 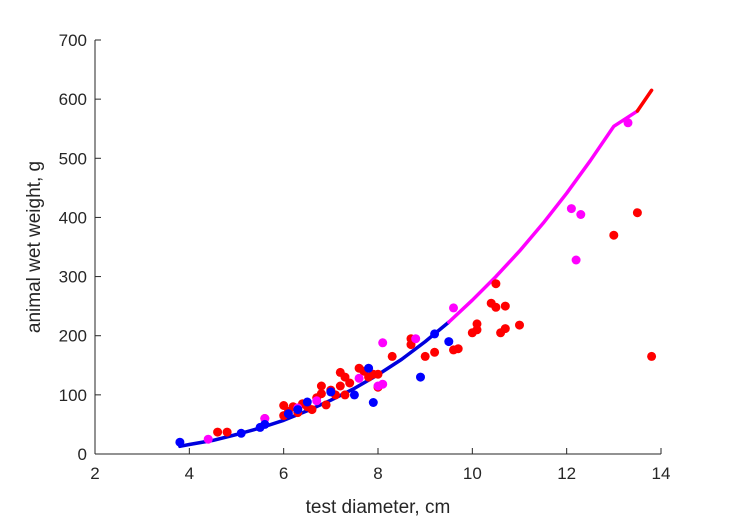 I want to click on x-tick-label: 10, so click(x=472, y=473).